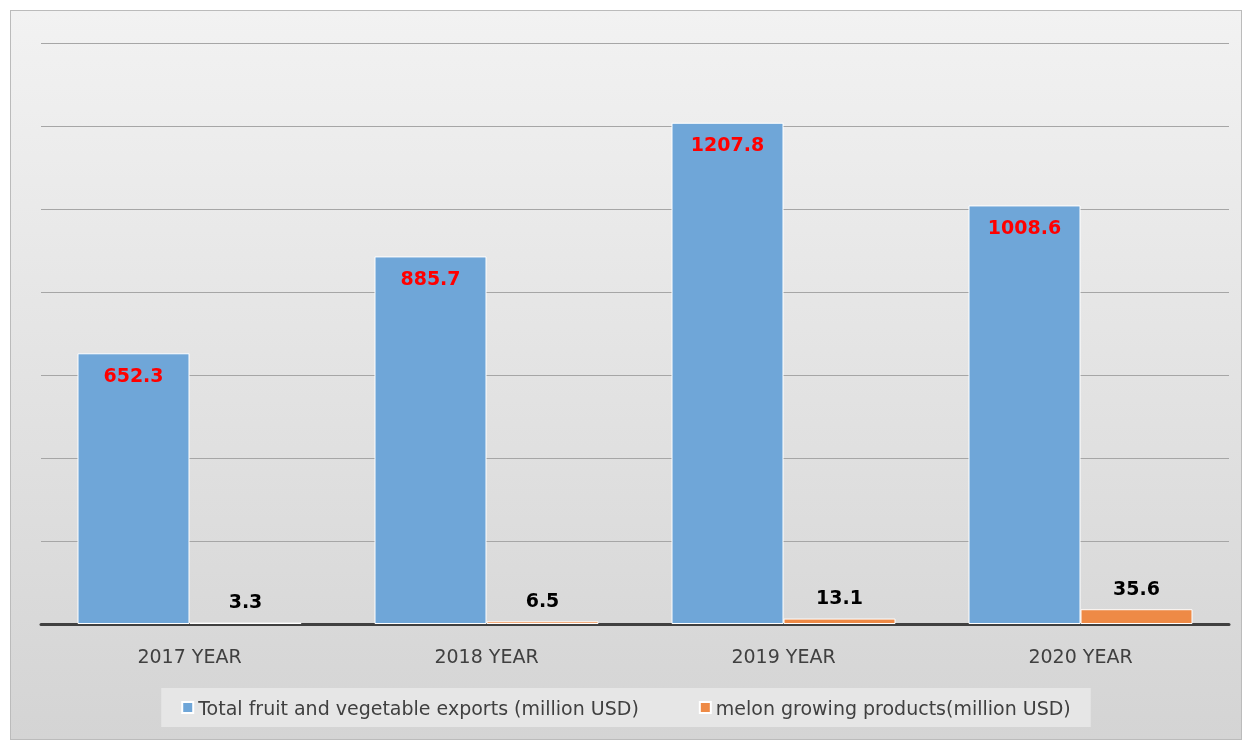 The height and width of the screenshot is (740, 1247). What do you see at coordinates (418, 707) in the screenshot?
I see `legend-label: Total fruit and vegetable exports (million USD)` at bounding box center [418, 707].